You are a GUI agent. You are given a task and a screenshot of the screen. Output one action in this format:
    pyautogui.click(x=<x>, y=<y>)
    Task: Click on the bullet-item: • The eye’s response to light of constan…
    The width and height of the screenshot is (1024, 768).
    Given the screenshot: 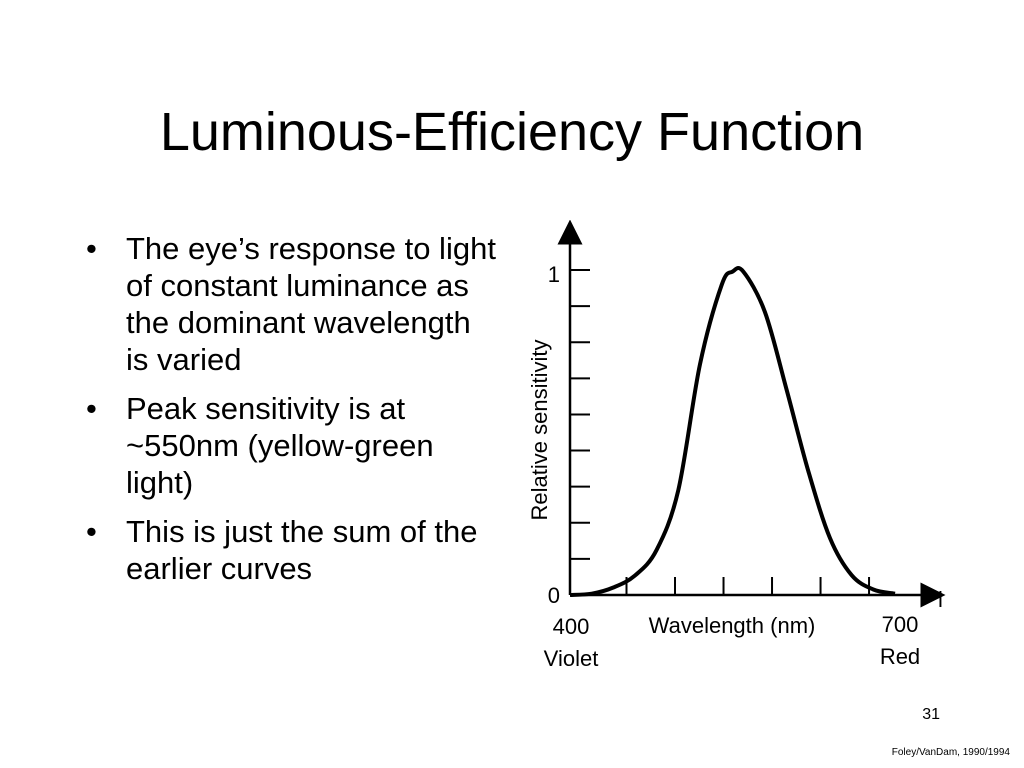 What is the action you would take?
    pyautogui.click(x=291, y=304)
    